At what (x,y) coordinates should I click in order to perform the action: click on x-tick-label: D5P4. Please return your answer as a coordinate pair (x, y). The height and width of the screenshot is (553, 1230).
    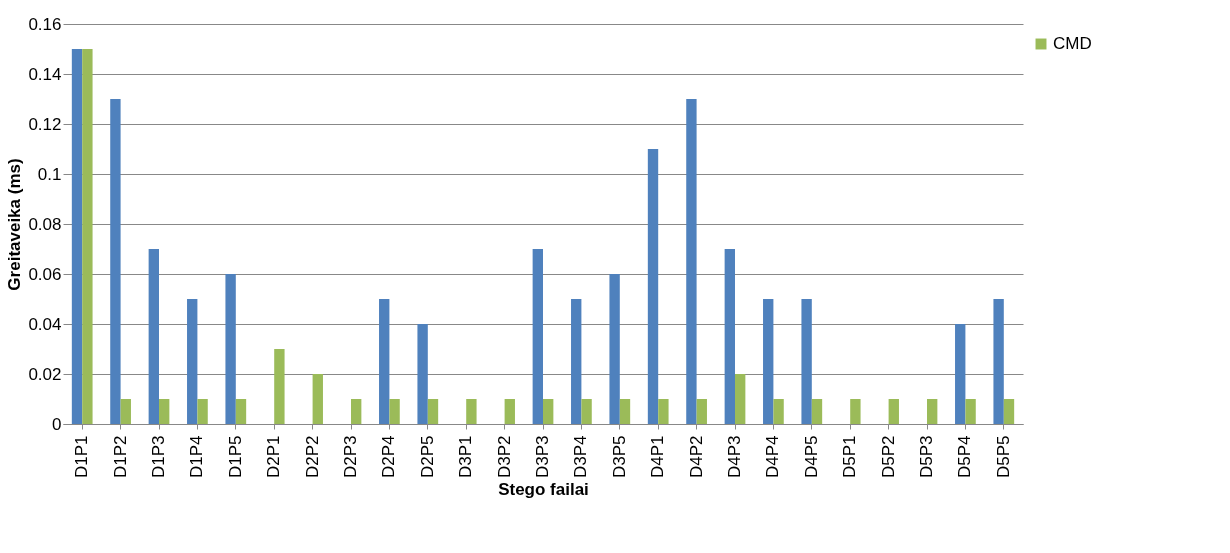
    Looking at the image, I should click on (965, 457).